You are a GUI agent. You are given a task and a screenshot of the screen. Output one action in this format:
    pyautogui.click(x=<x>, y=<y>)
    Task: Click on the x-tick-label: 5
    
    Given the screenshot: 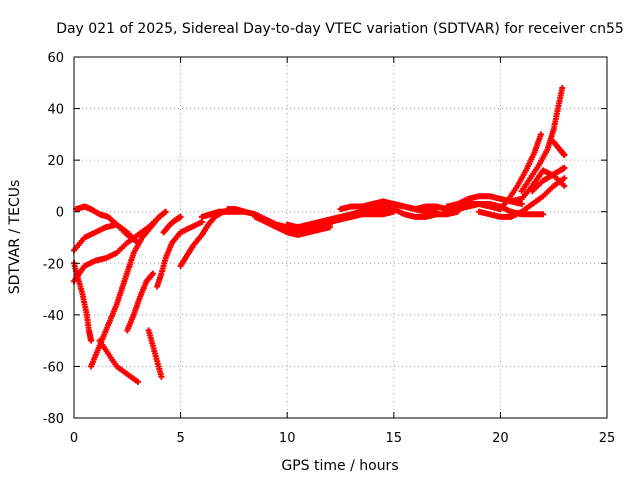 What is the action you would take?
    pyautogui.click(x=180, y=438)
    